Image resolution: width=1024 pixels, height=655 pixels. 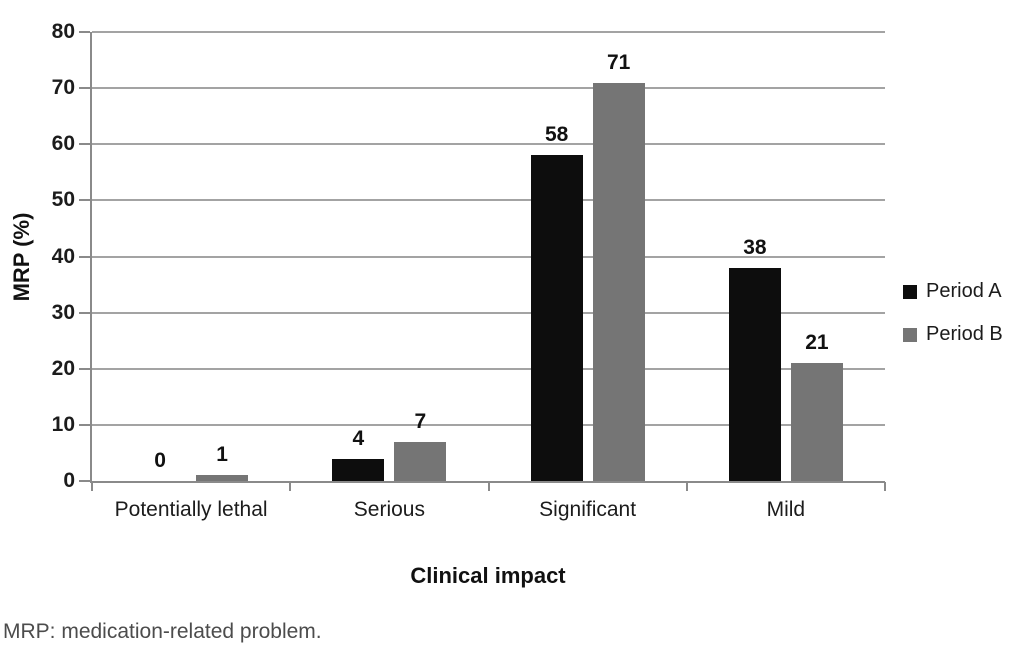 I want to click on bar-value-label: 1, so click(x=222, y=455).